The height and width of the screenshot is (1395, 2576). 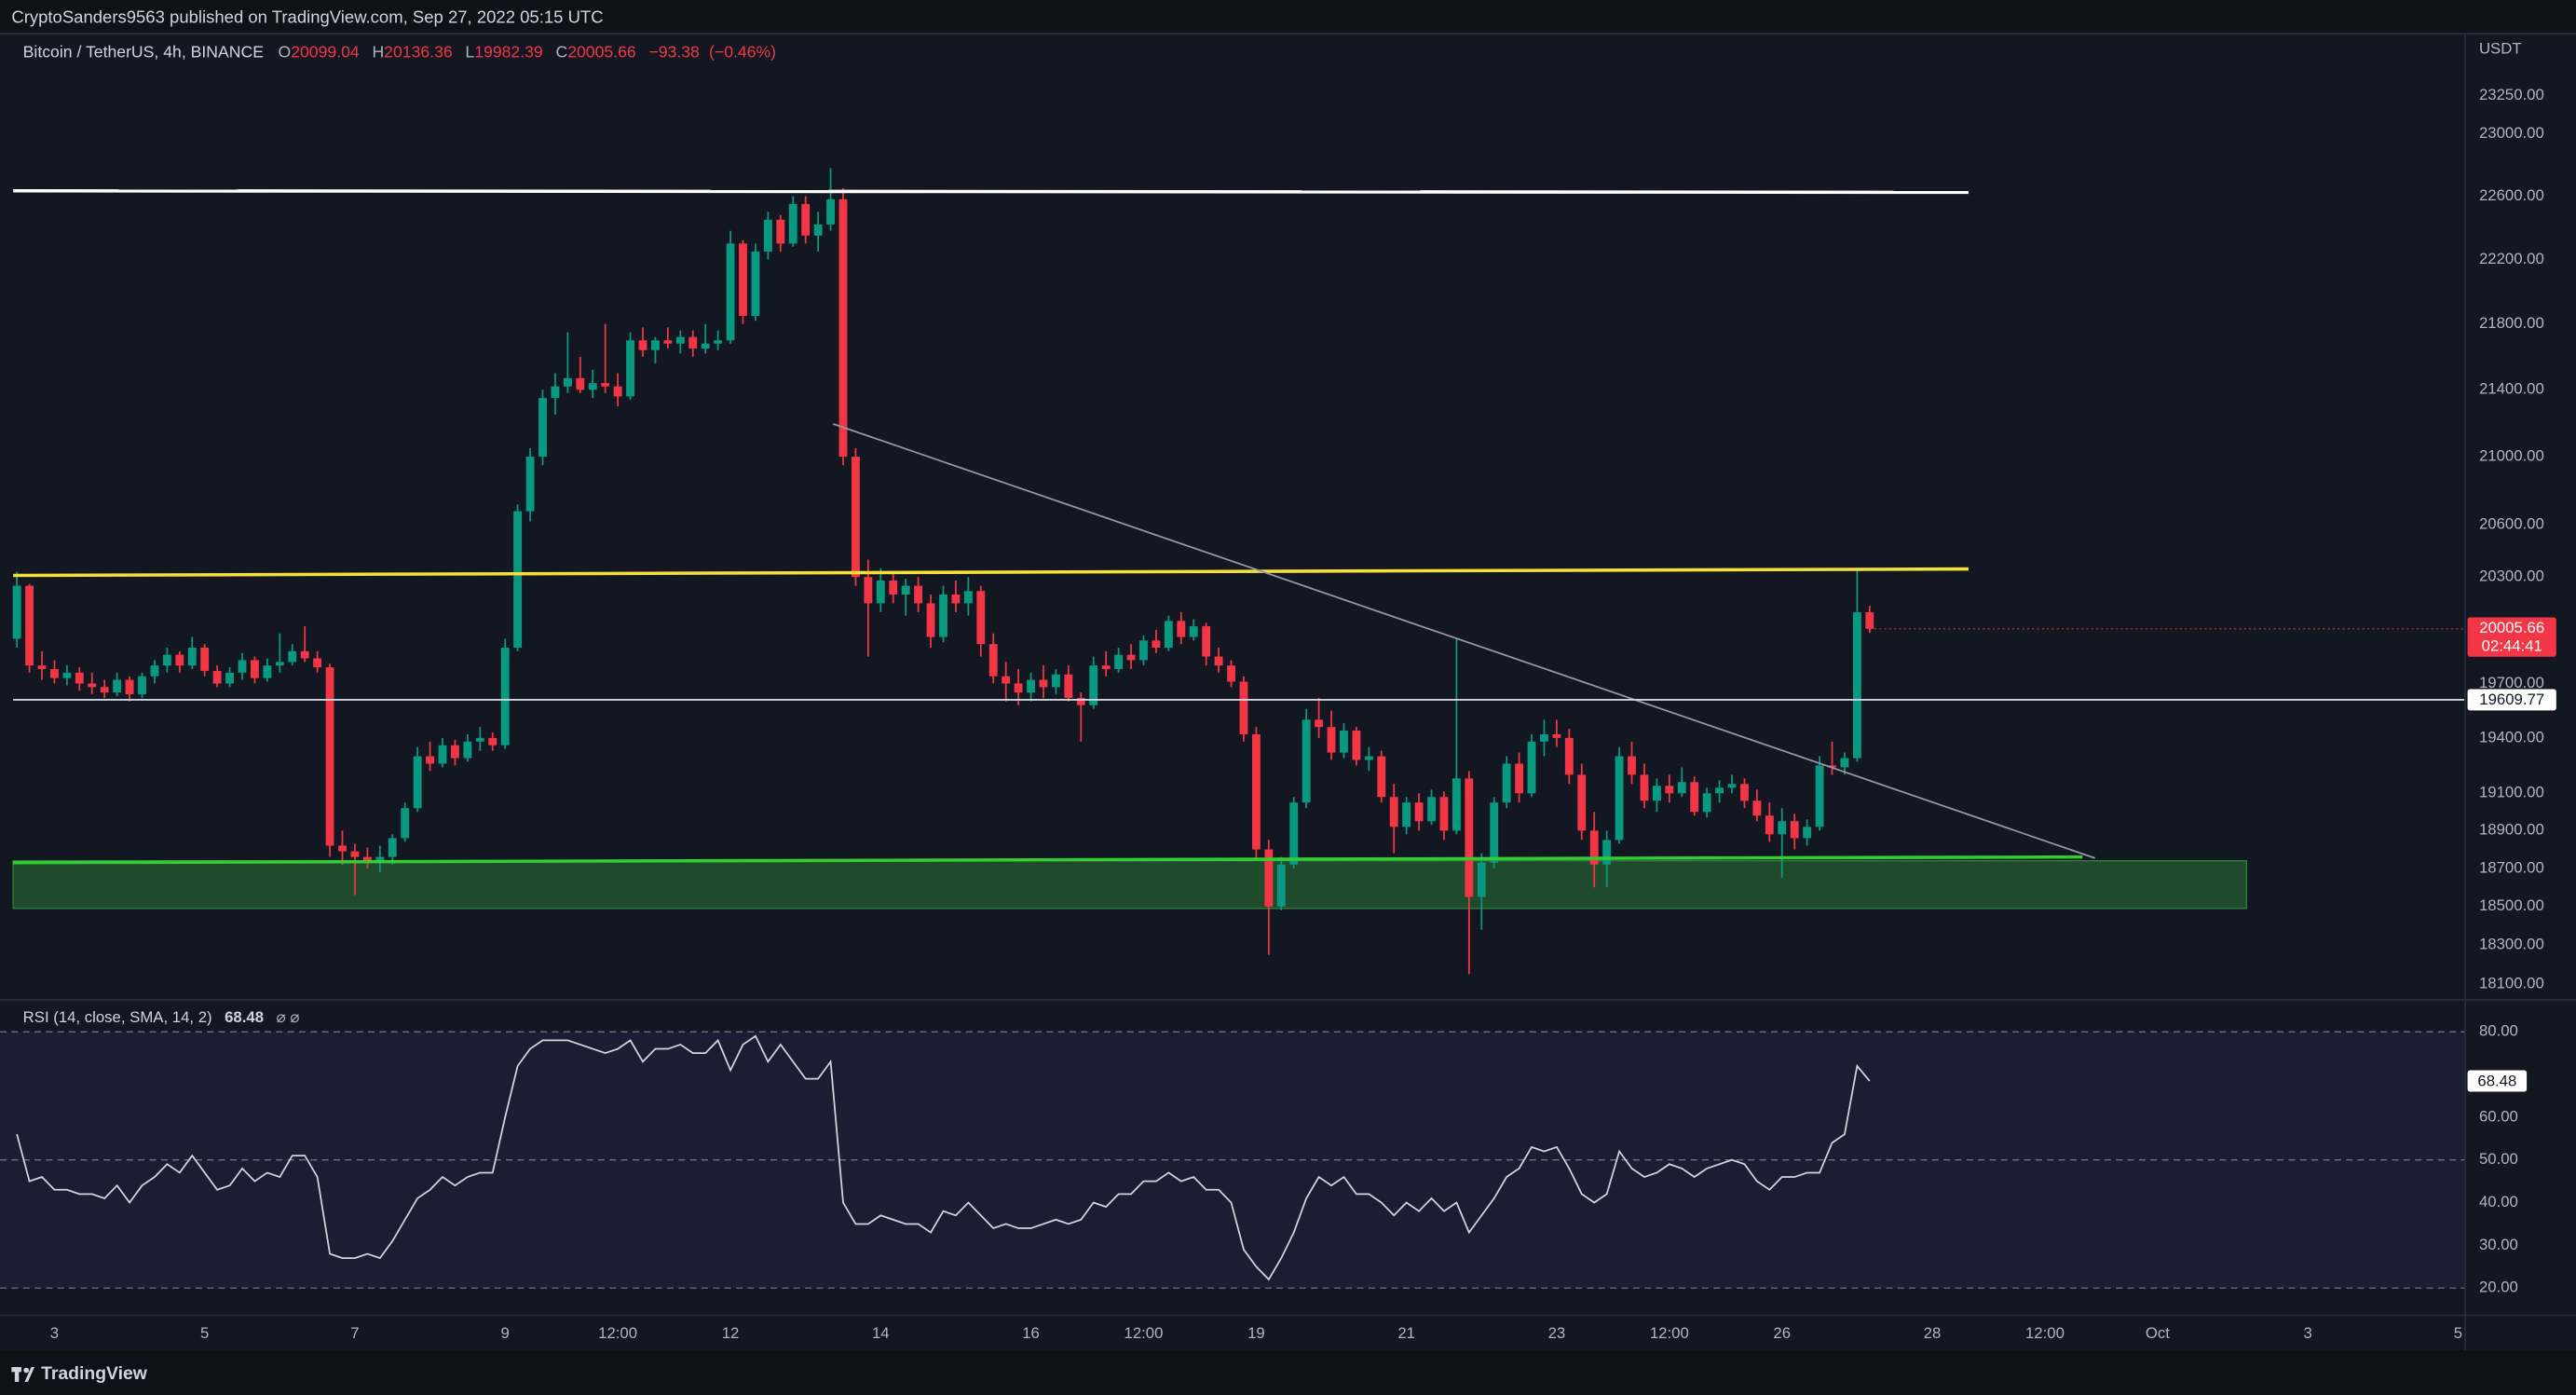 I want to click on last-price-label: 20005.66, so click(x=2511, y=627).